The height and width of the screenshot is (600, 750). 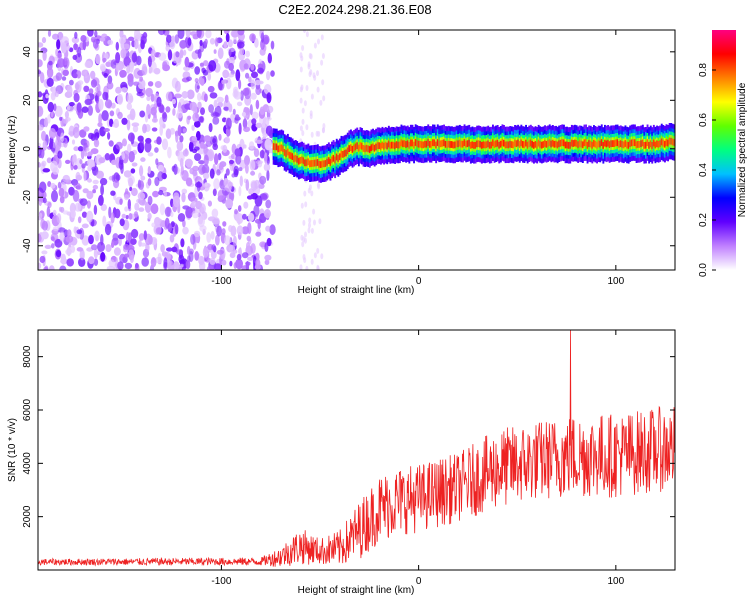 What do you see at coordinates (703, 220) in the screenshot?
I see `colorbar-tick-label: 0.2` at bounding box center [703, 220].